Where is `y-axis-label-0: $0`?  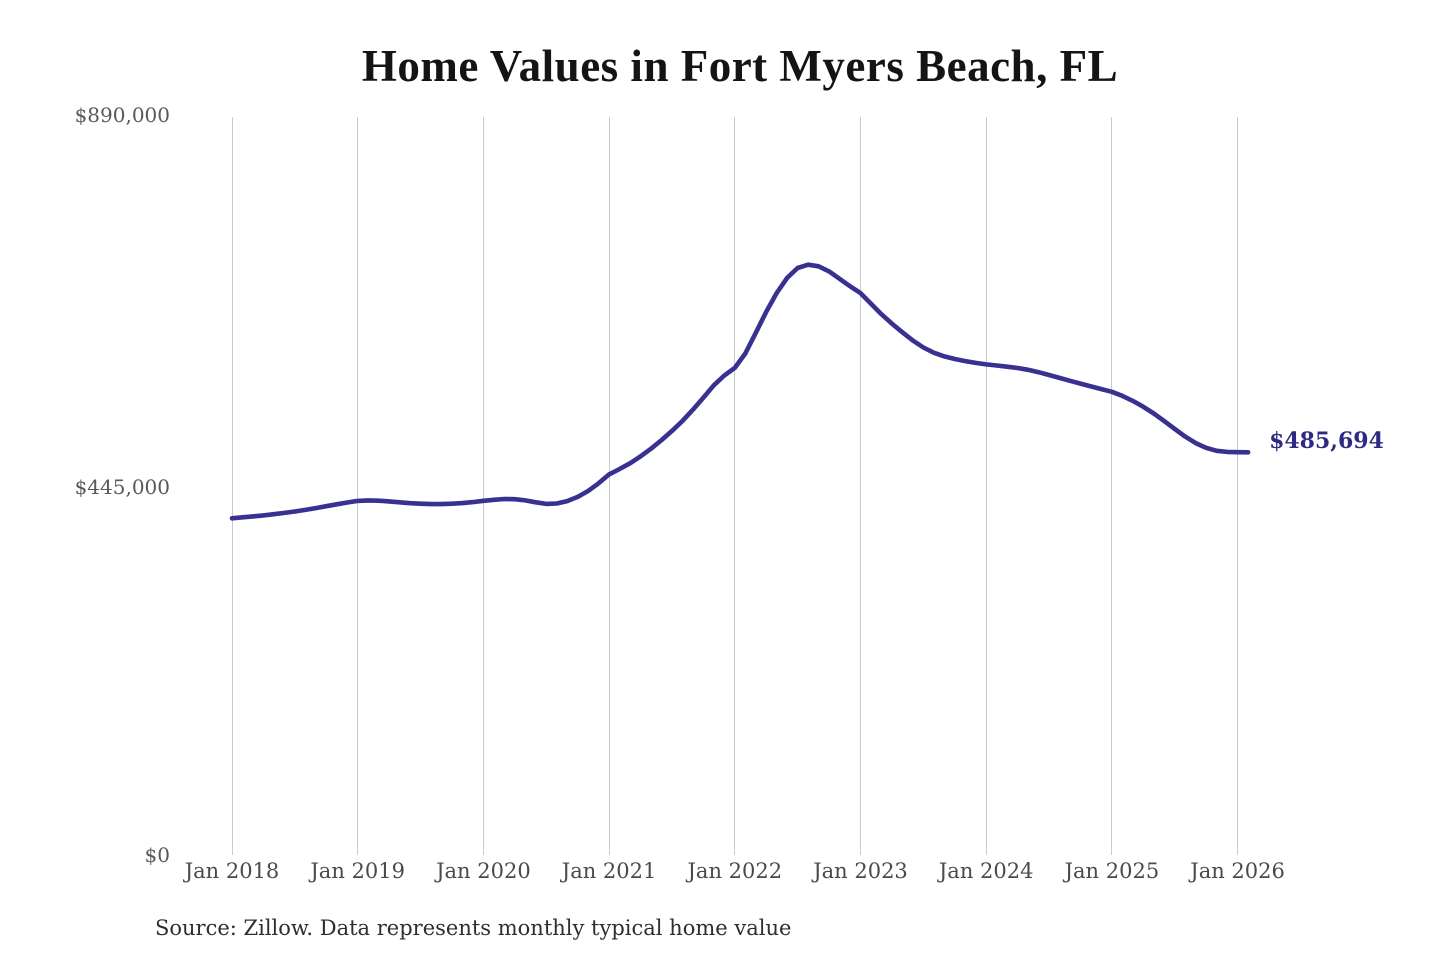
y-axis-label-0: $0 is located at coordinates (157, 855).